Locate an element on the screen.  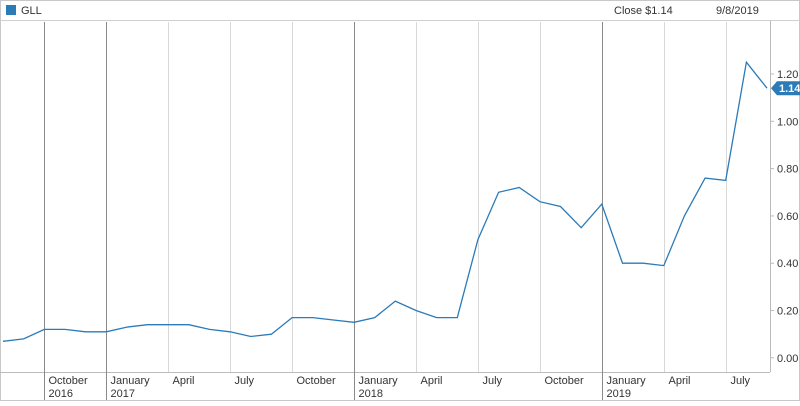
date-label: 9/8/2019 is located at coordinates (737, 11).